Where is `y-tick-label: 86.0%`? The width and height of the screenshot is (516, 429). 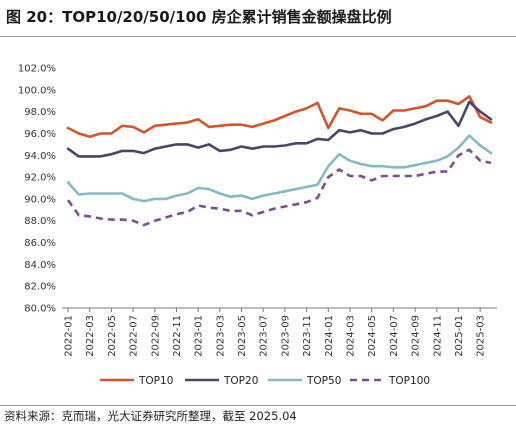 y-tick-label: 86.0% is located at coordinates (40, 243).